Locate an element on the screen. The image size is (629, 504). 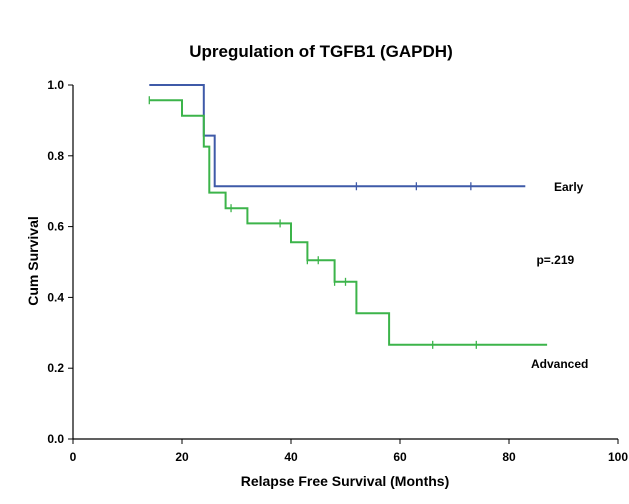
x-tick-label: 0 is located at coordinates (73, 457).